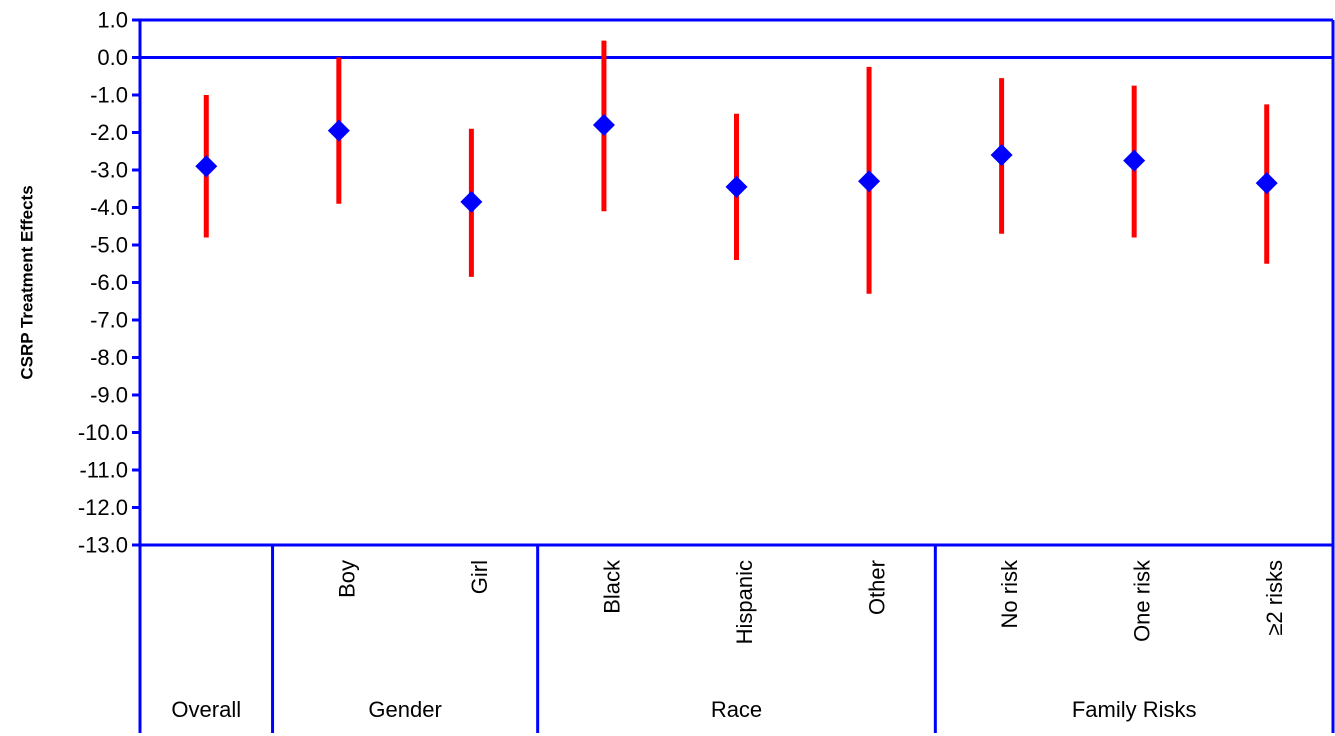 The width and height of the screenshot is (1335, 736). What do you see at coordinates (109, 320) in the screenshot?
I see `y-tick-label: -7.0` at bounding box center [109, 320].